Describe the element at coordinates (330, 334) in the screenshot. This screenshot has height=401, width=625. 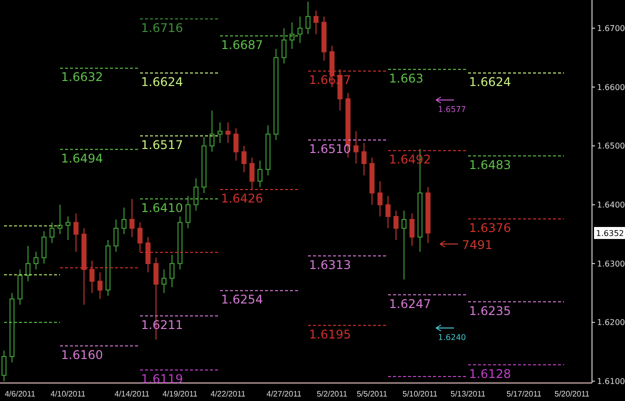
I see `series-label: 1.6195` at that location.